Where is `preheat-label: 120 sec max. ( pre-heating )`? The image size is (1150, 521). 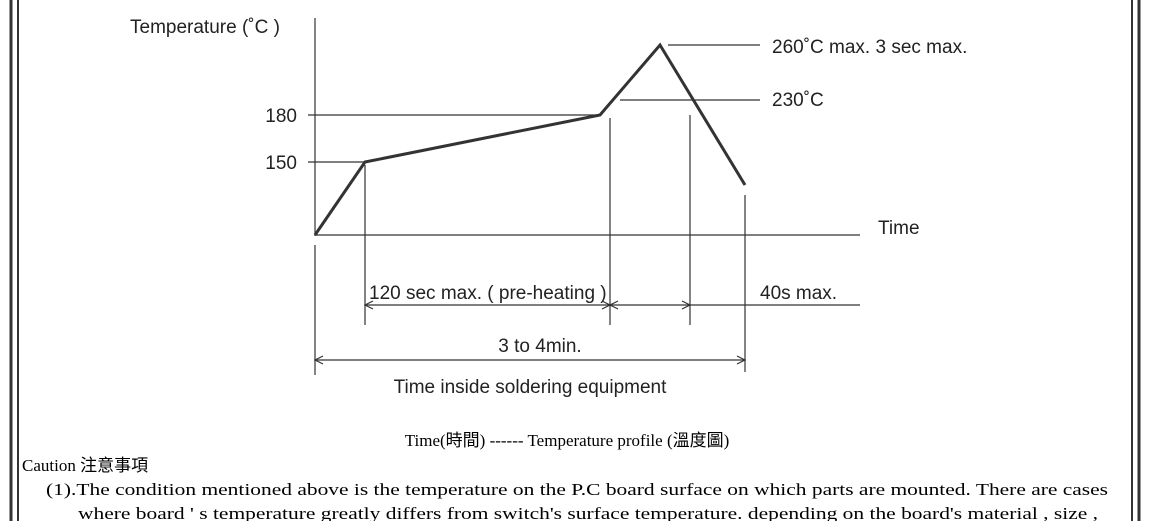
preheat-label: 120 sec max. ( pre-heating ) is located at coordinates (488, 293).